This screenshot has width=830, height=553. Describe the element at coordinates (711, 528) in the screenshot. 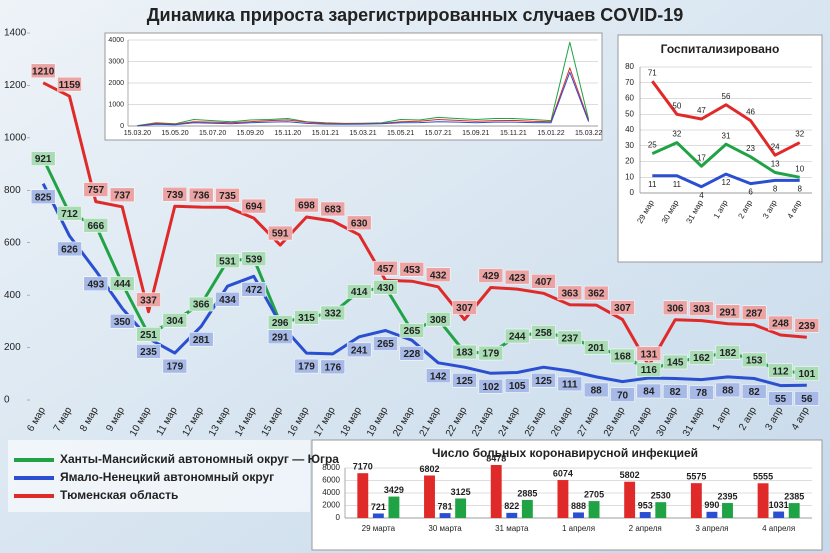

I see `x-tick-label: 3 апреля` at that location.